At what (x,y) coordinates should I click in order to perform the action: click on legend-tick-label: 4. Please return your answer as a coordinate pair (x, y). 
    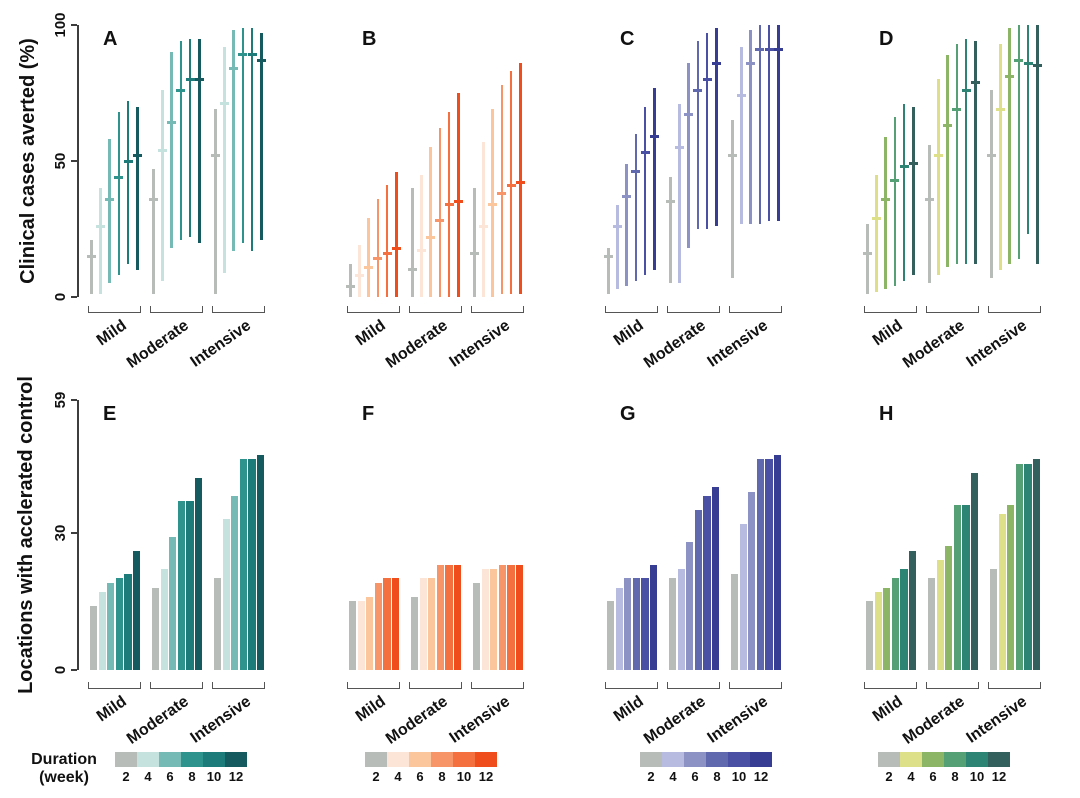
    Looking at the image, I should click on (398, 776).